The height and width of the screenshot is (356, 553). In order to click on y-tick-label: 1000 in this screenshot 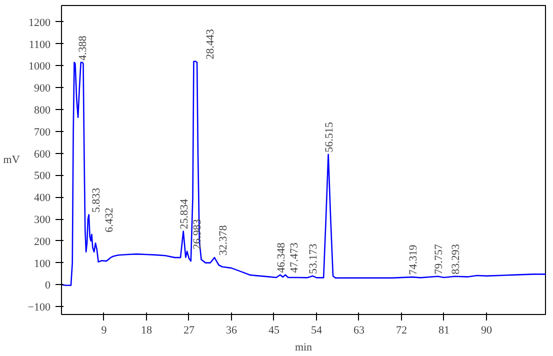, I will do `click(39, 66)`.